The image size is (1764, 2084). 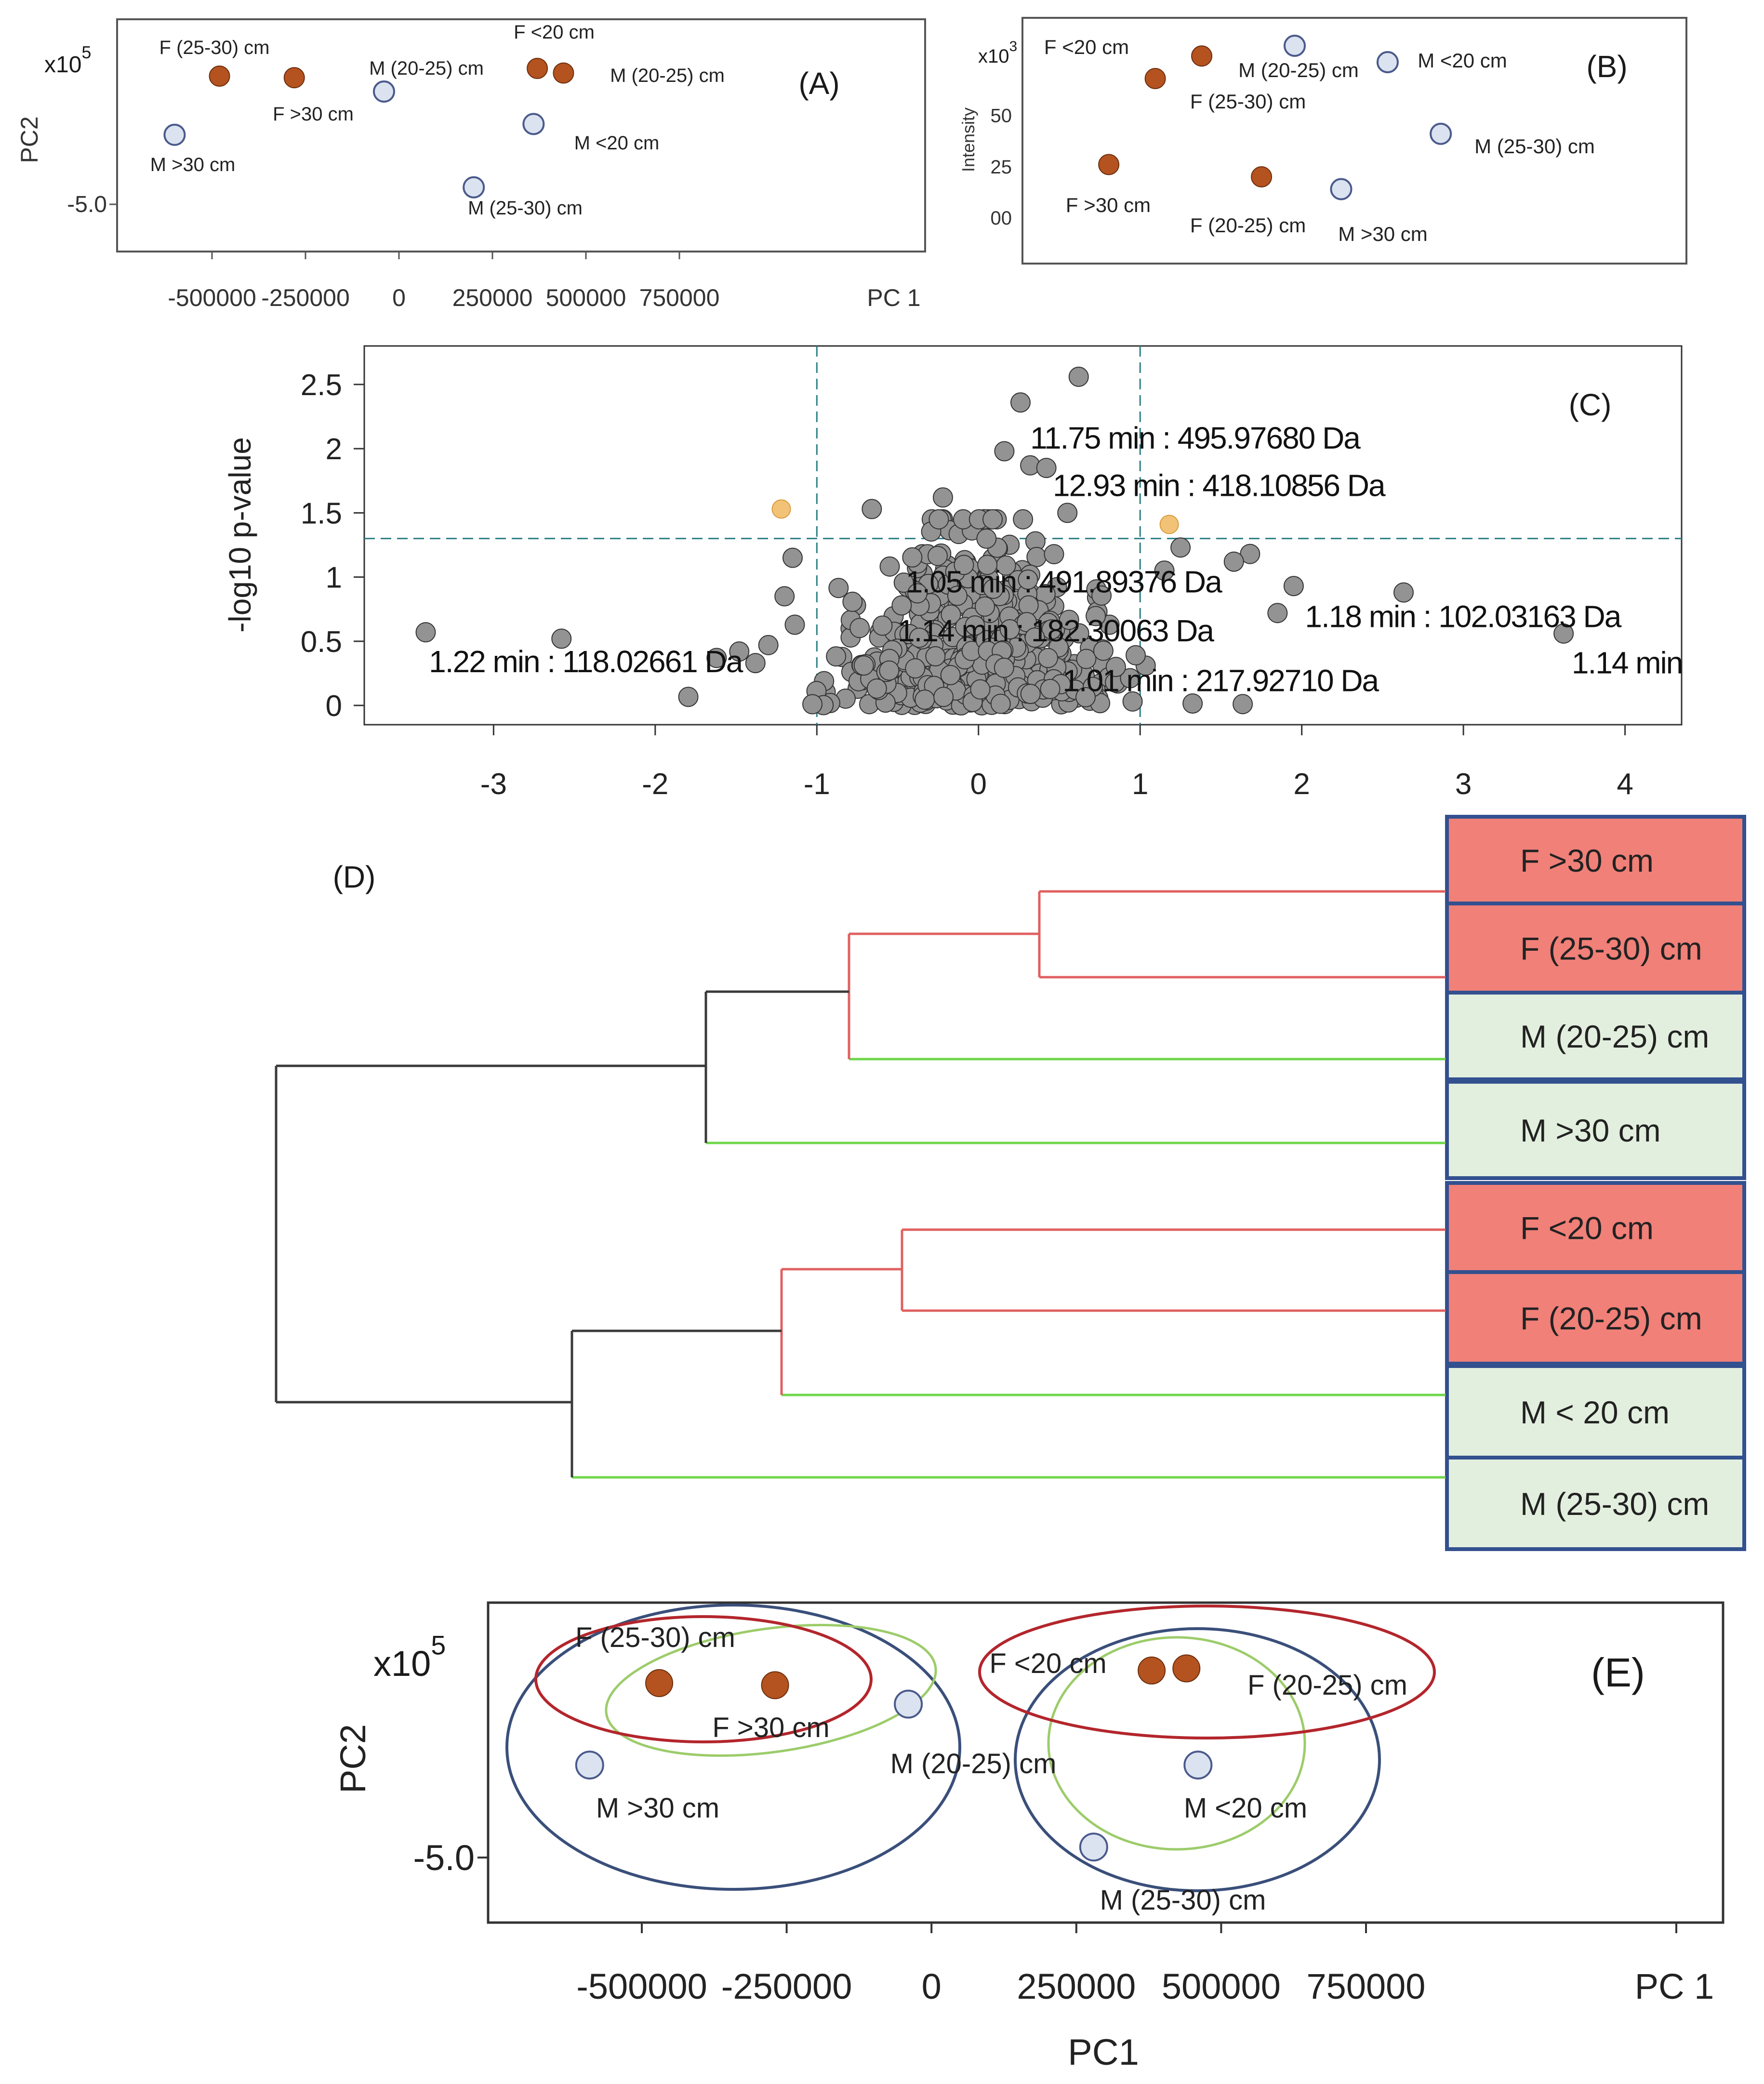 What do you see at coordinates (1087, 47) in the screenshot?
I see `panel-b-point-label: F <20 cm` at bounding box center [1087, 47].